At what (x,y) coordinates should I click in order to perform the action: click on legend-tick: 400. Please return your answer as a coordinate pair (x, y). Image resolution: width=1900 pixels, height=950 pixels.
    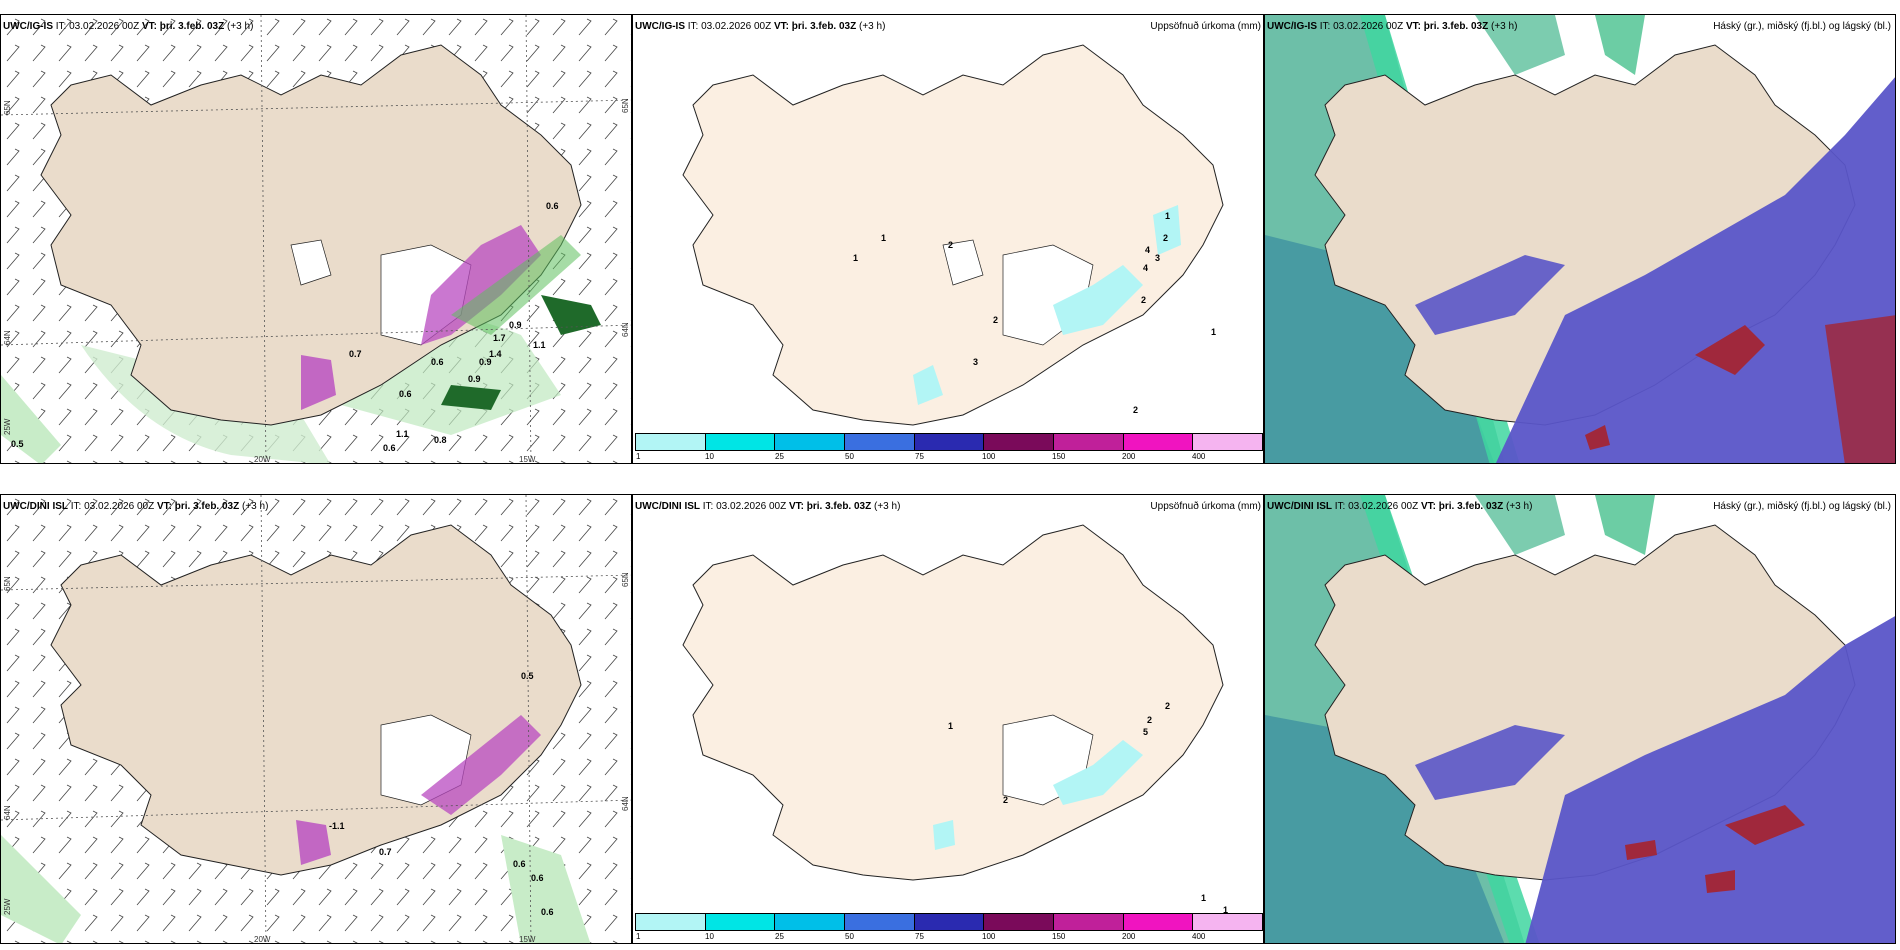
    Looking at the image, I should click on (1199, 456).